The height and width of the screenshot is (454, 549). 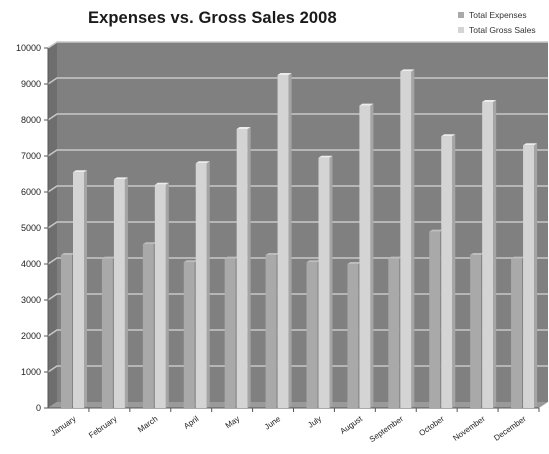 I want to click on legend-item-gross-sales: Total Gross Sales, so click(x=497, y=29).